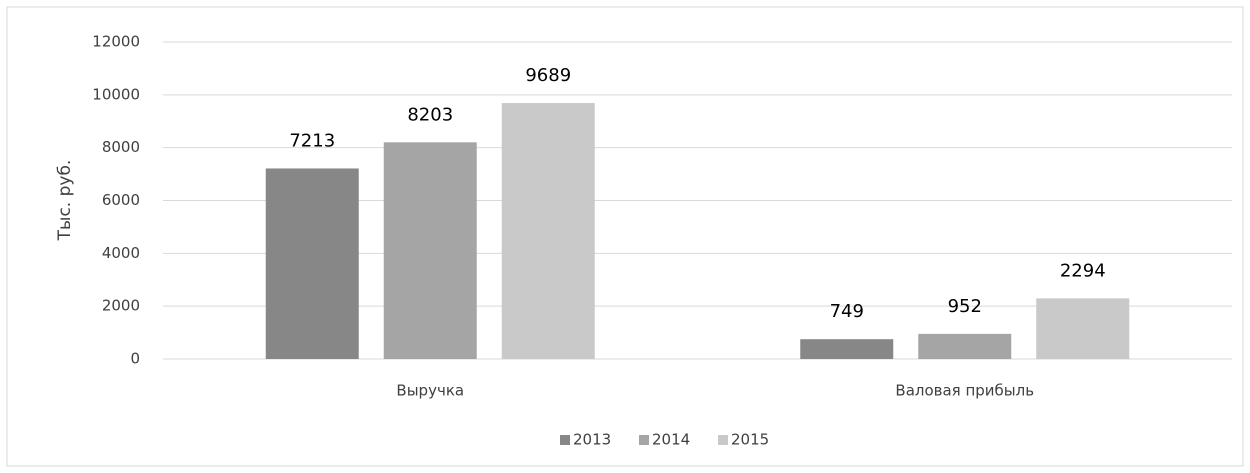  What do you see at coordinates (430, 391) in the screenshot?
I see `x-tick-label: Выручка` at bounding box center [430, 391].